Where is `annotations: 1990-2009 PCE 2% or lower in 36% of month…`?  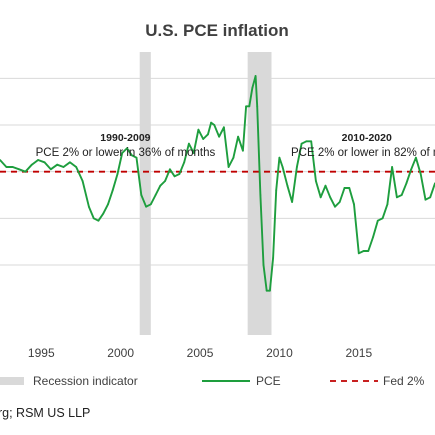
annotations: 1990-2009 PCE 2% or lower in 36% of month… is located at coordinates (235, 145).